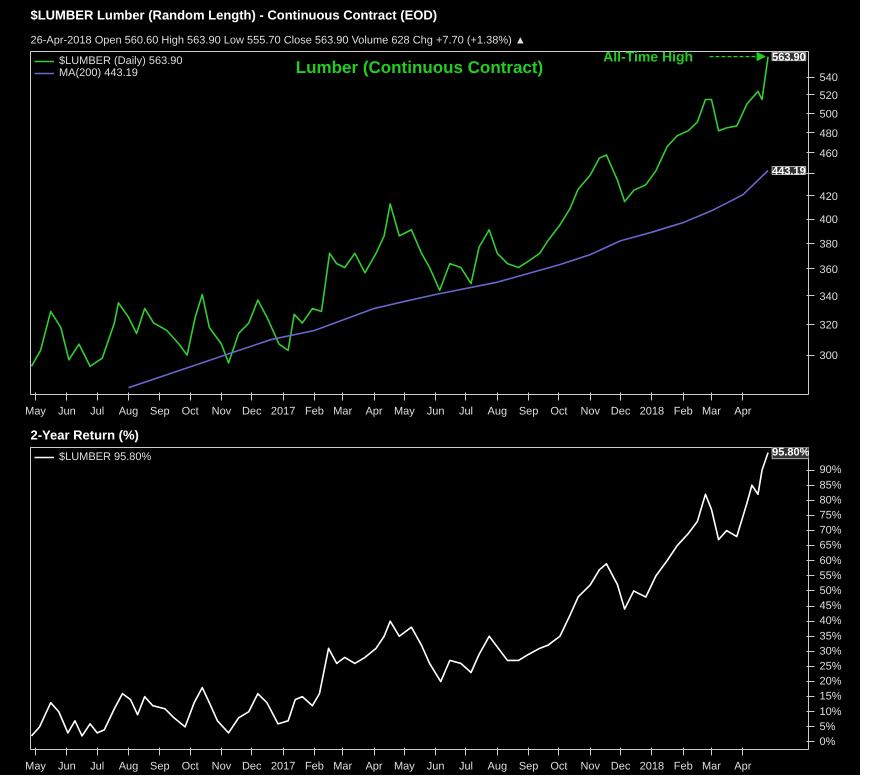 The image size is (873, 780). Describe the element at coordinates (120, 61) in the screenshot. I see `legend-label: $LUMBER (Daily) 563.90` at that location.